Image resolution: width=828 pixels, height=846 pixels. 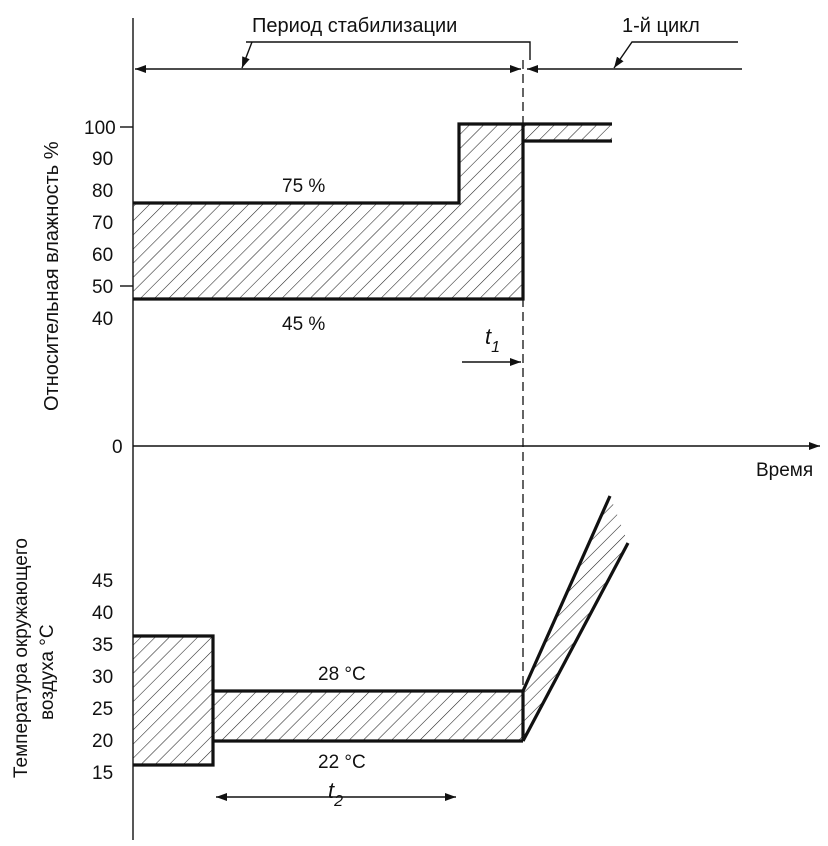 What do you see at coordinates (102, 319) in the screenshot?
I see `humidity-tick: 40` at bounding box center [102, 319].